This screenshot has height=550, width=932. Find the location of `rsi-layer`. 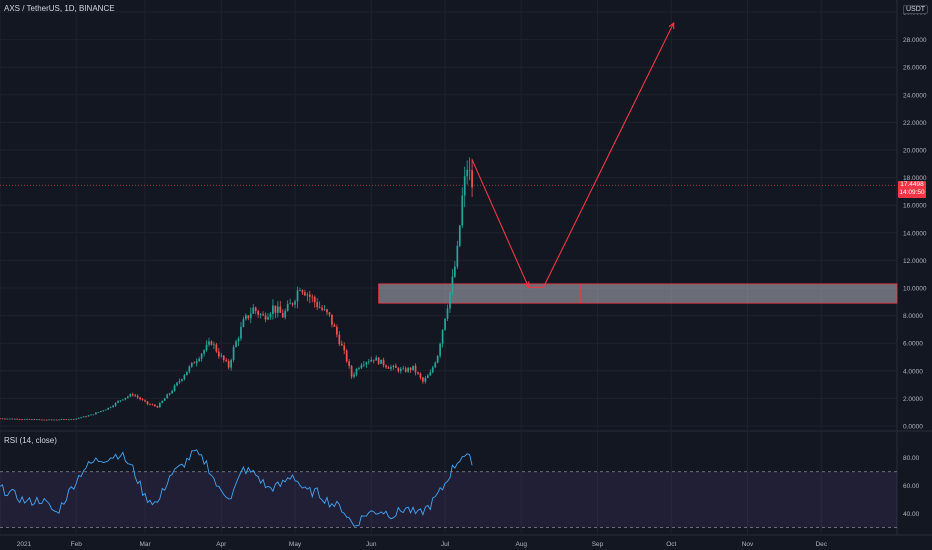

rsi-layer is located at coordinates (236, 488).